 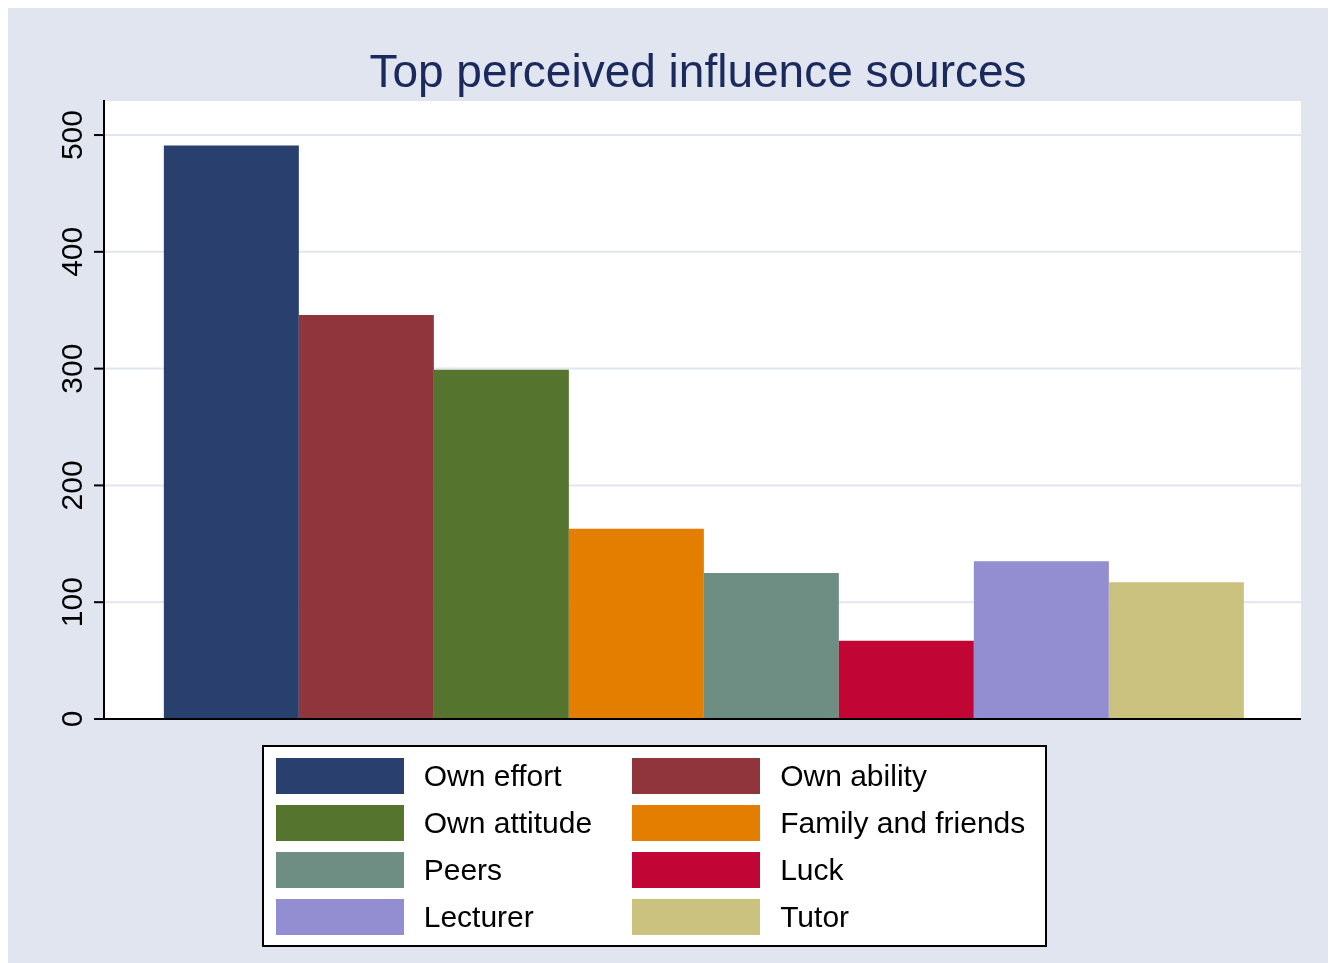 I want to click on y-tick-label: 0, so click(x=71, y=719).